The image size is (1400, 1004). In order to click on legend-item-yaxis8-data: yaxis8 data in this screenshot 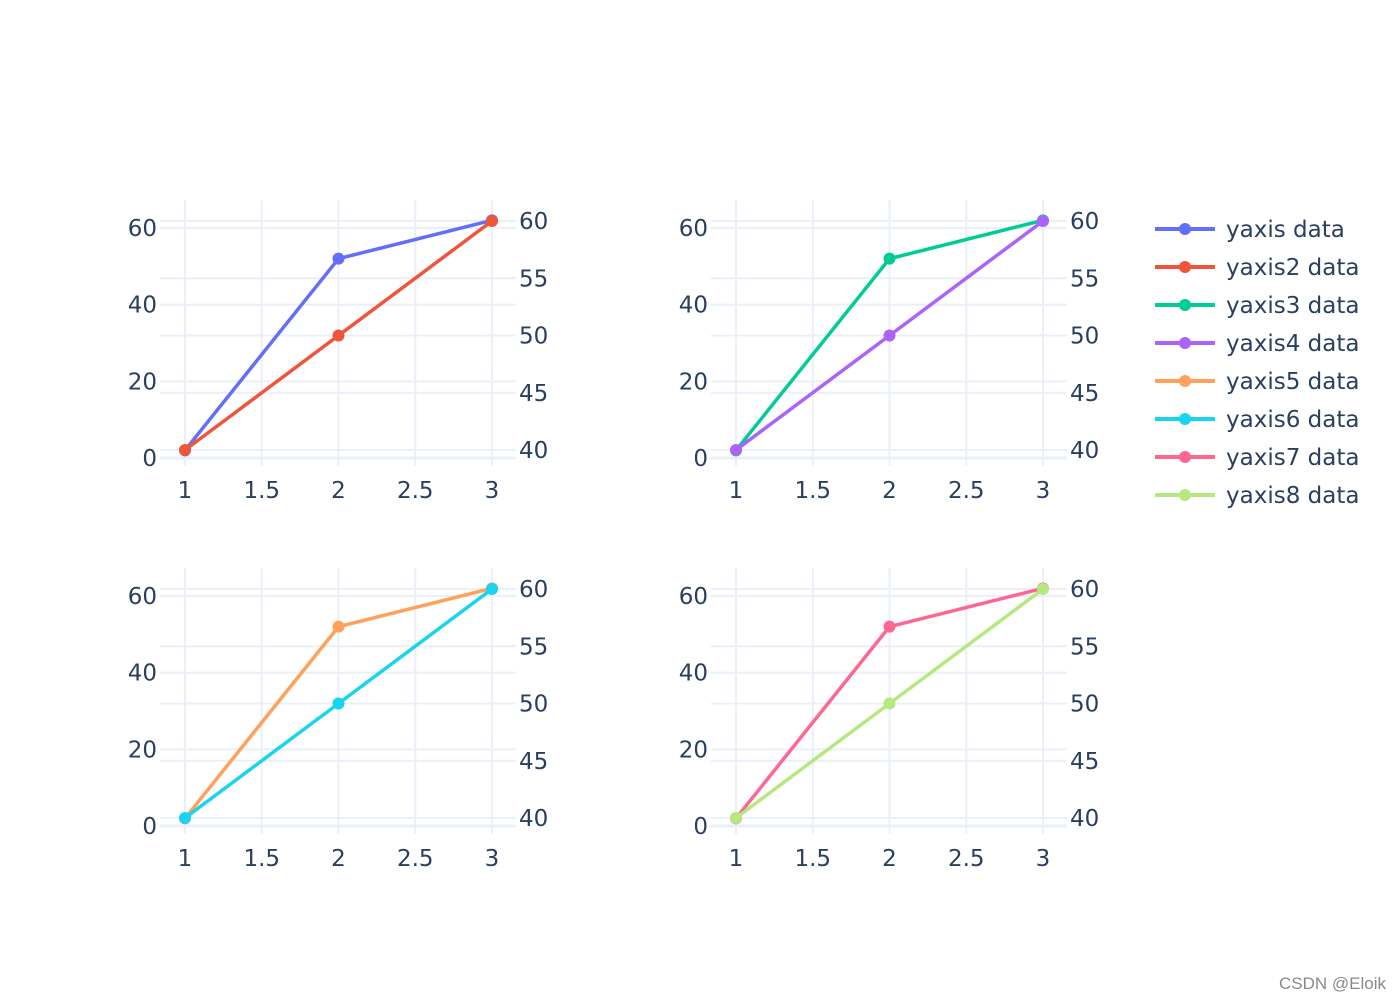, I will do `click(1257, 496)`.